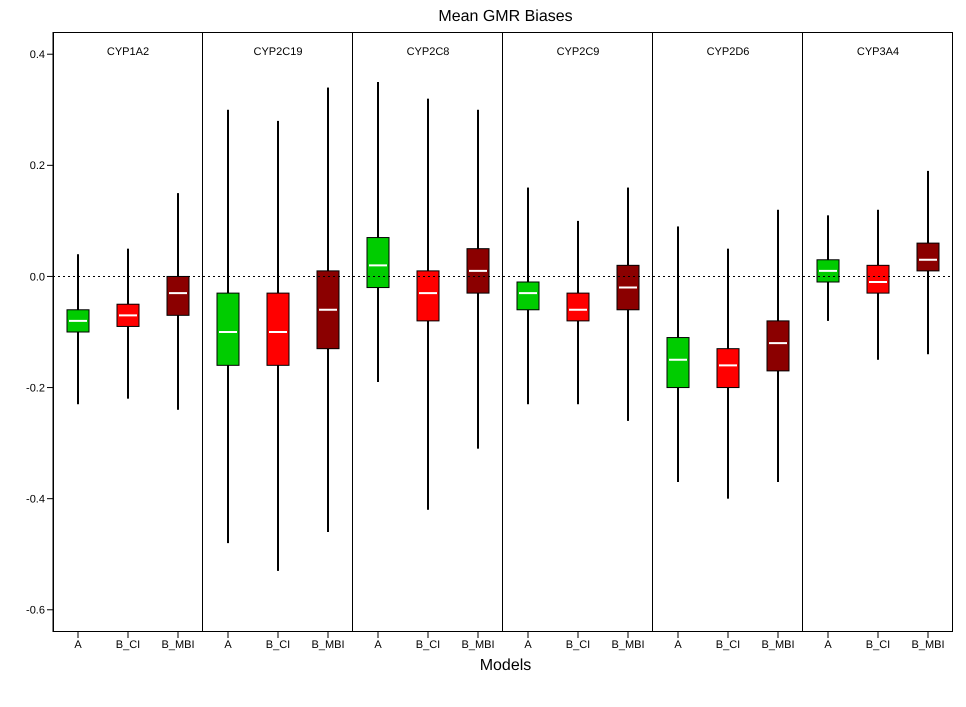 The image size is (966, 707). What do you see at coordinates (37, 277) in the screenshot?
I see `y-tick-label: 0.0` at bounding box center [37, 277].